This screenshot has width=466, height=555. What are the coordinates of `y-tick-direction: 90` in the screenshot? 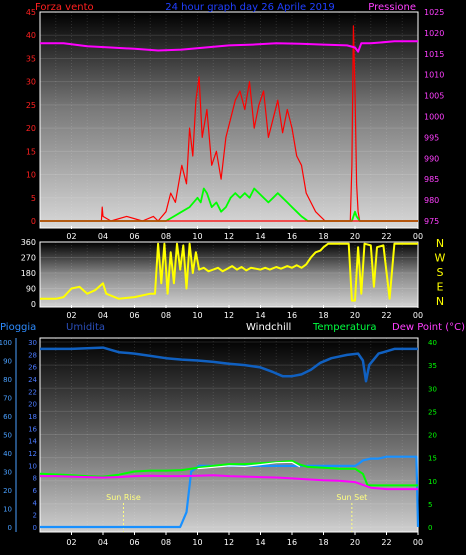 It's located at (31, 289).